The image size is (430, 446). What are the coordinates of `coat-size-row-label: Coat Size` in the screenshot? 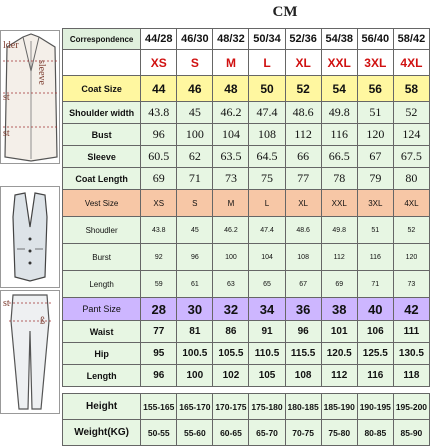 It's located at (101, 88).